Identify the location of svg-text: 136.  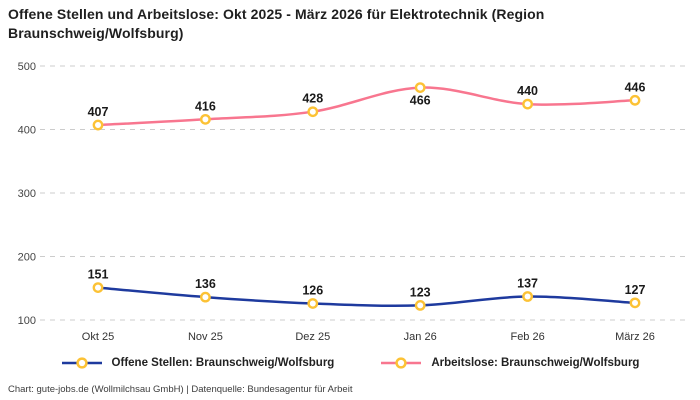
(205, 284).